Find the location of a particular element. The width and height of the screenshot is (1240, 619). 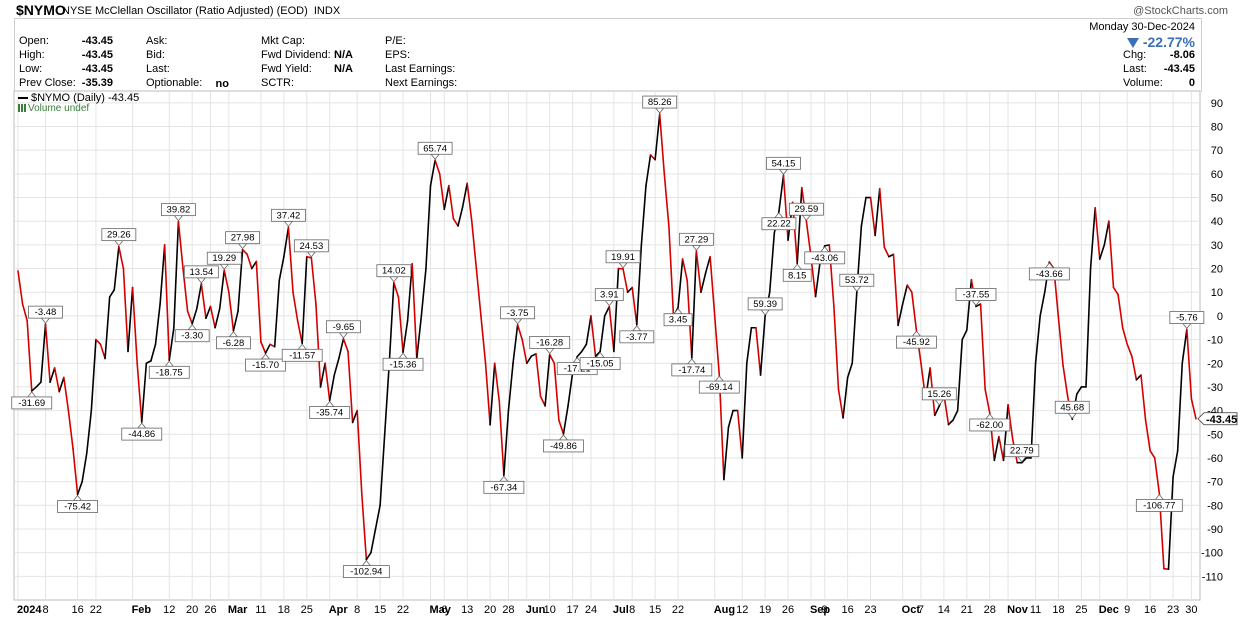

peak-label: -37.55 is located at coordinates (976, 294).